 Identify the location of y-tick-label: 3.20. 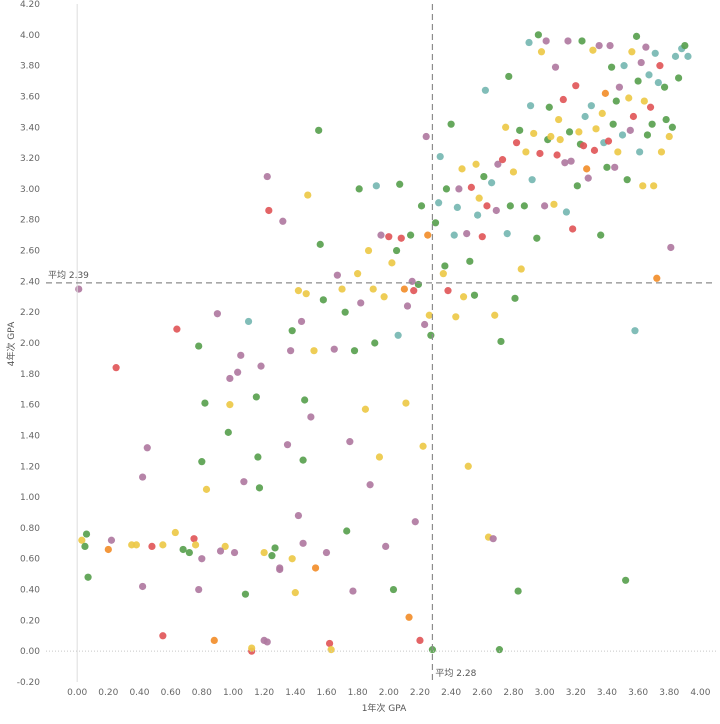
(30, 159).